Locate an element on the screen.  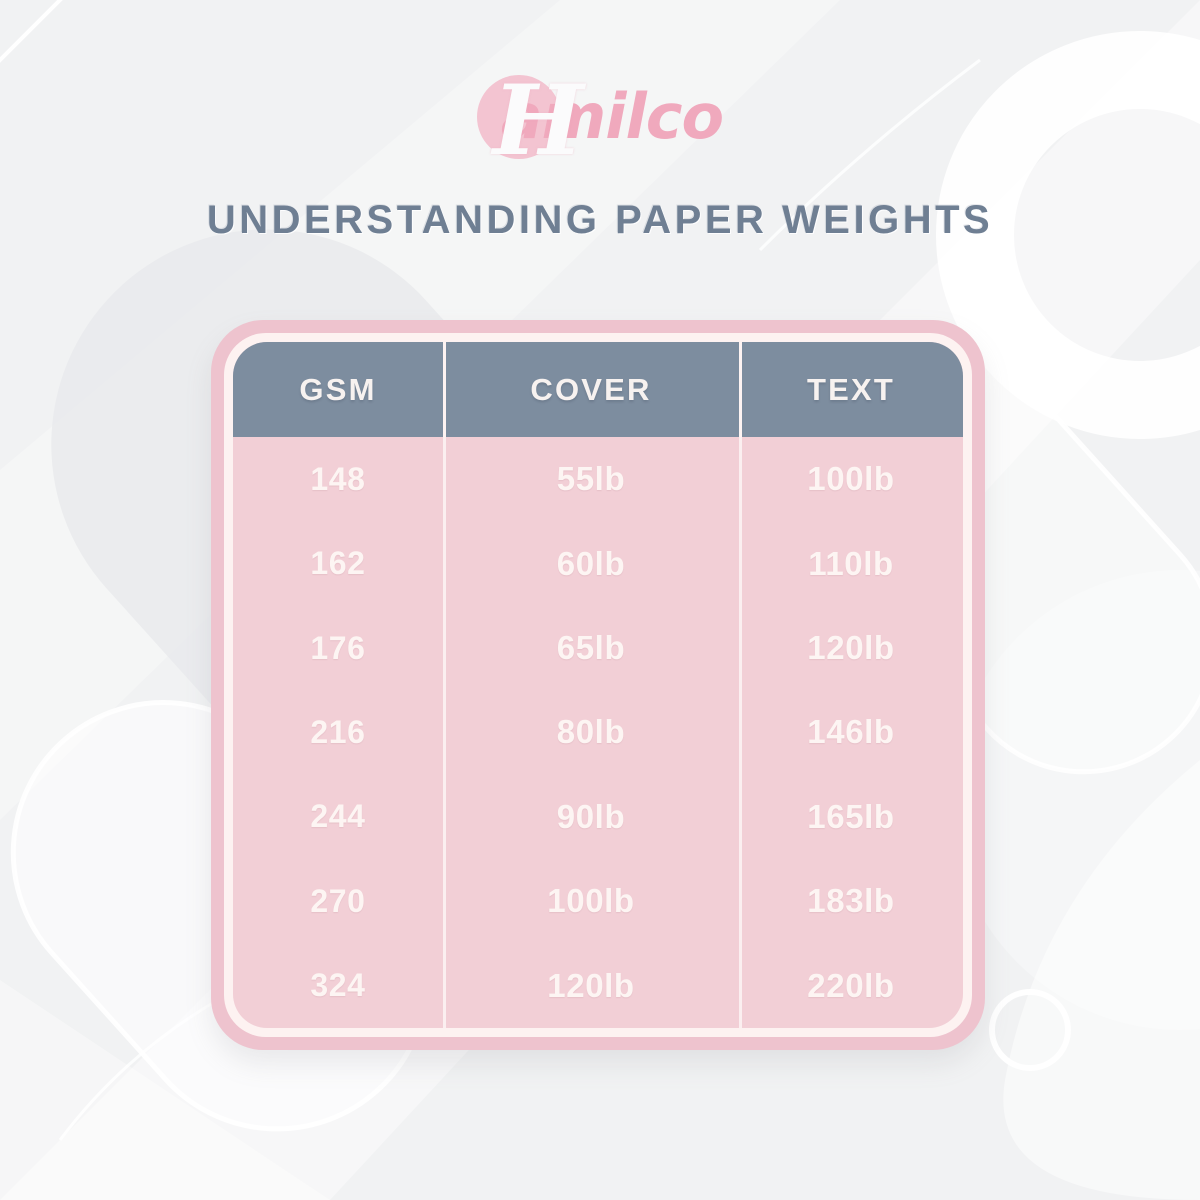
table-header-row: GSM COVER TEXT is located at coordinates (598, 389).